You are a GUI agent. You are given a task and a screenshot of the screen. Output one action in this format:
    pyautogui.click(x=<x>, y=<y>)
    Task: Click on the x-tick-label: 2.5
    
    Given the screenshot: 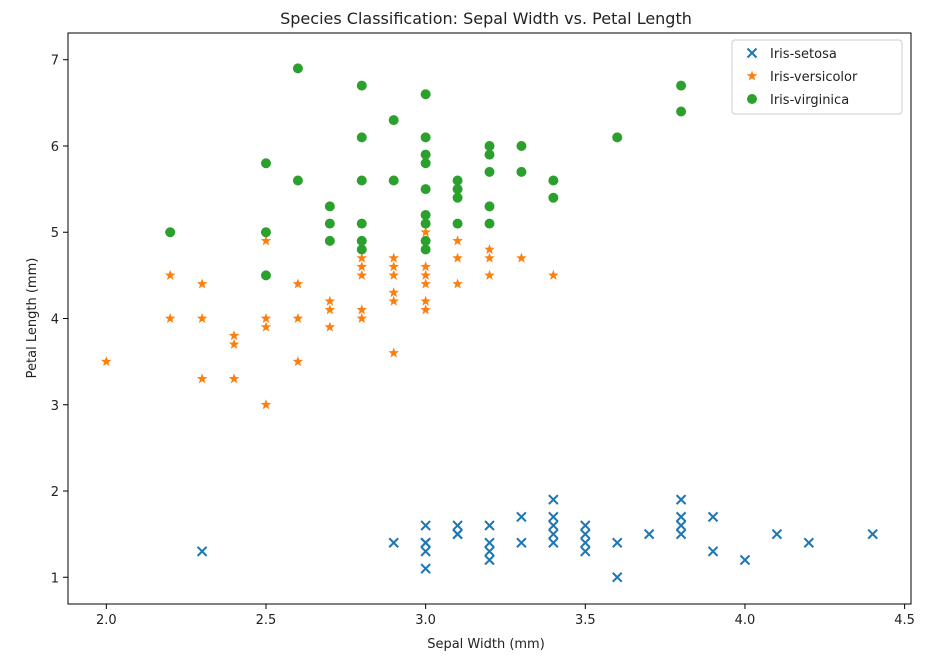 What is the action you would take?
    pyautogui.click(x=266, y=620)
    